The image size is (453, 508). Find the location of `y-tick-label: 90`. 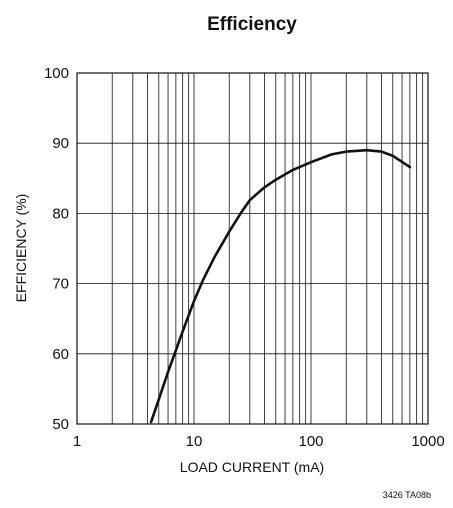

y-tick-label: 90 is located at coordinates (60, 143).